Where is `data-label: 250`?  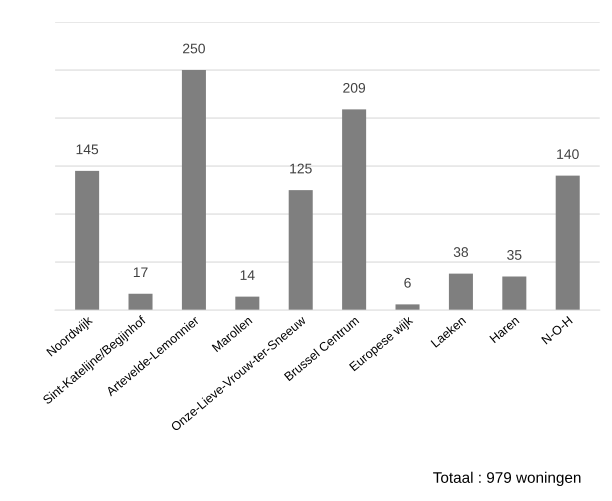
data-label: 250 is located at coordinates (194, 49).